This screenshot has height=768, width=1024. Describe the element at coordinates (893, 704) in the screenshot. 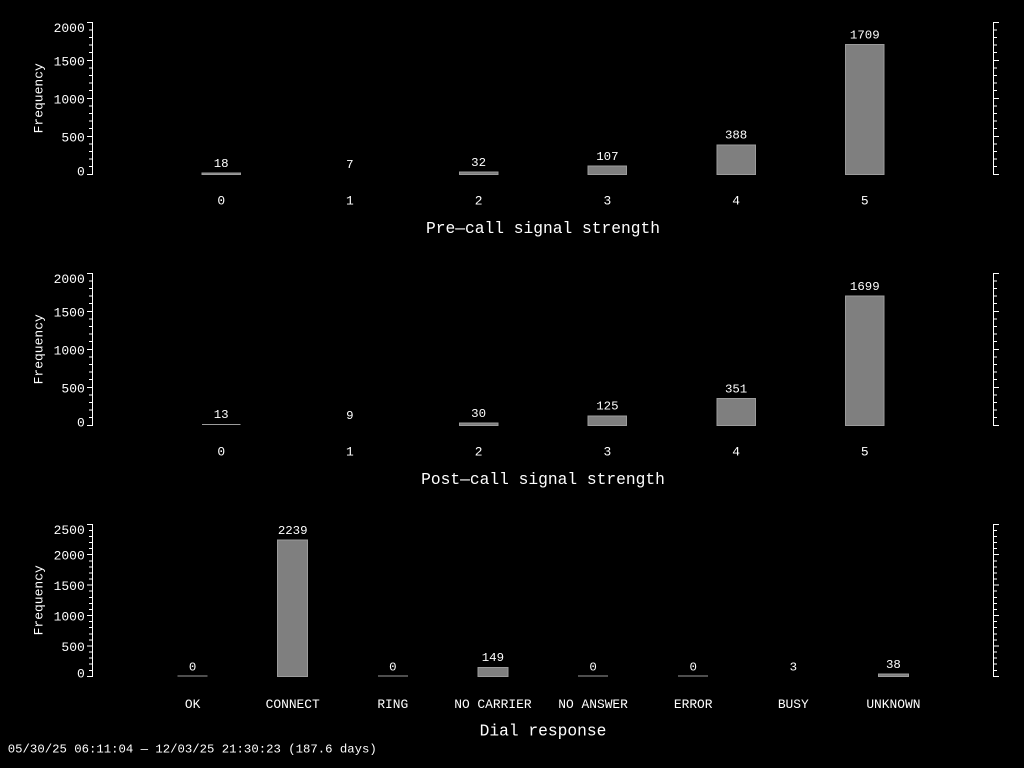

I see `svg-text: UNKNOWN` at that location.